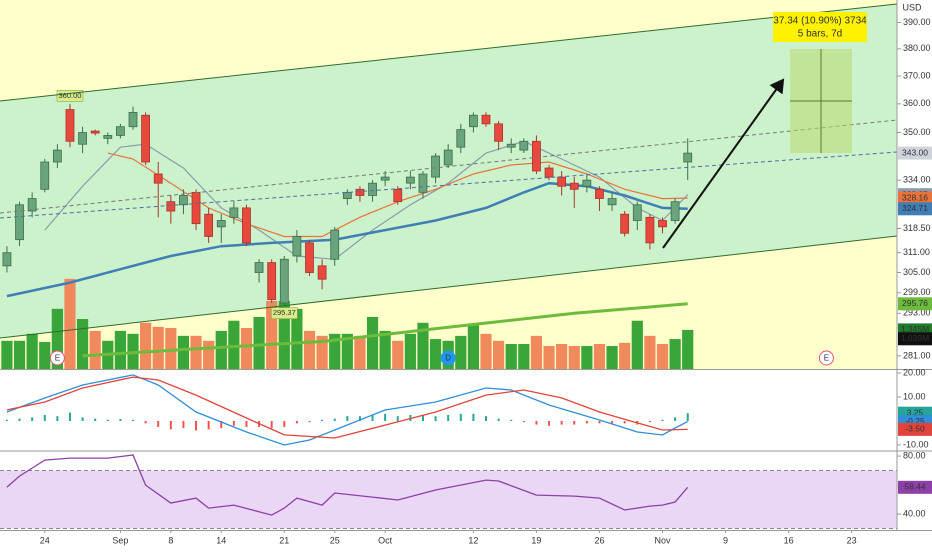  Describe the element at coordinates (917, 75) in the screenshot. I see `y-tick-label: 370.00` at that location.